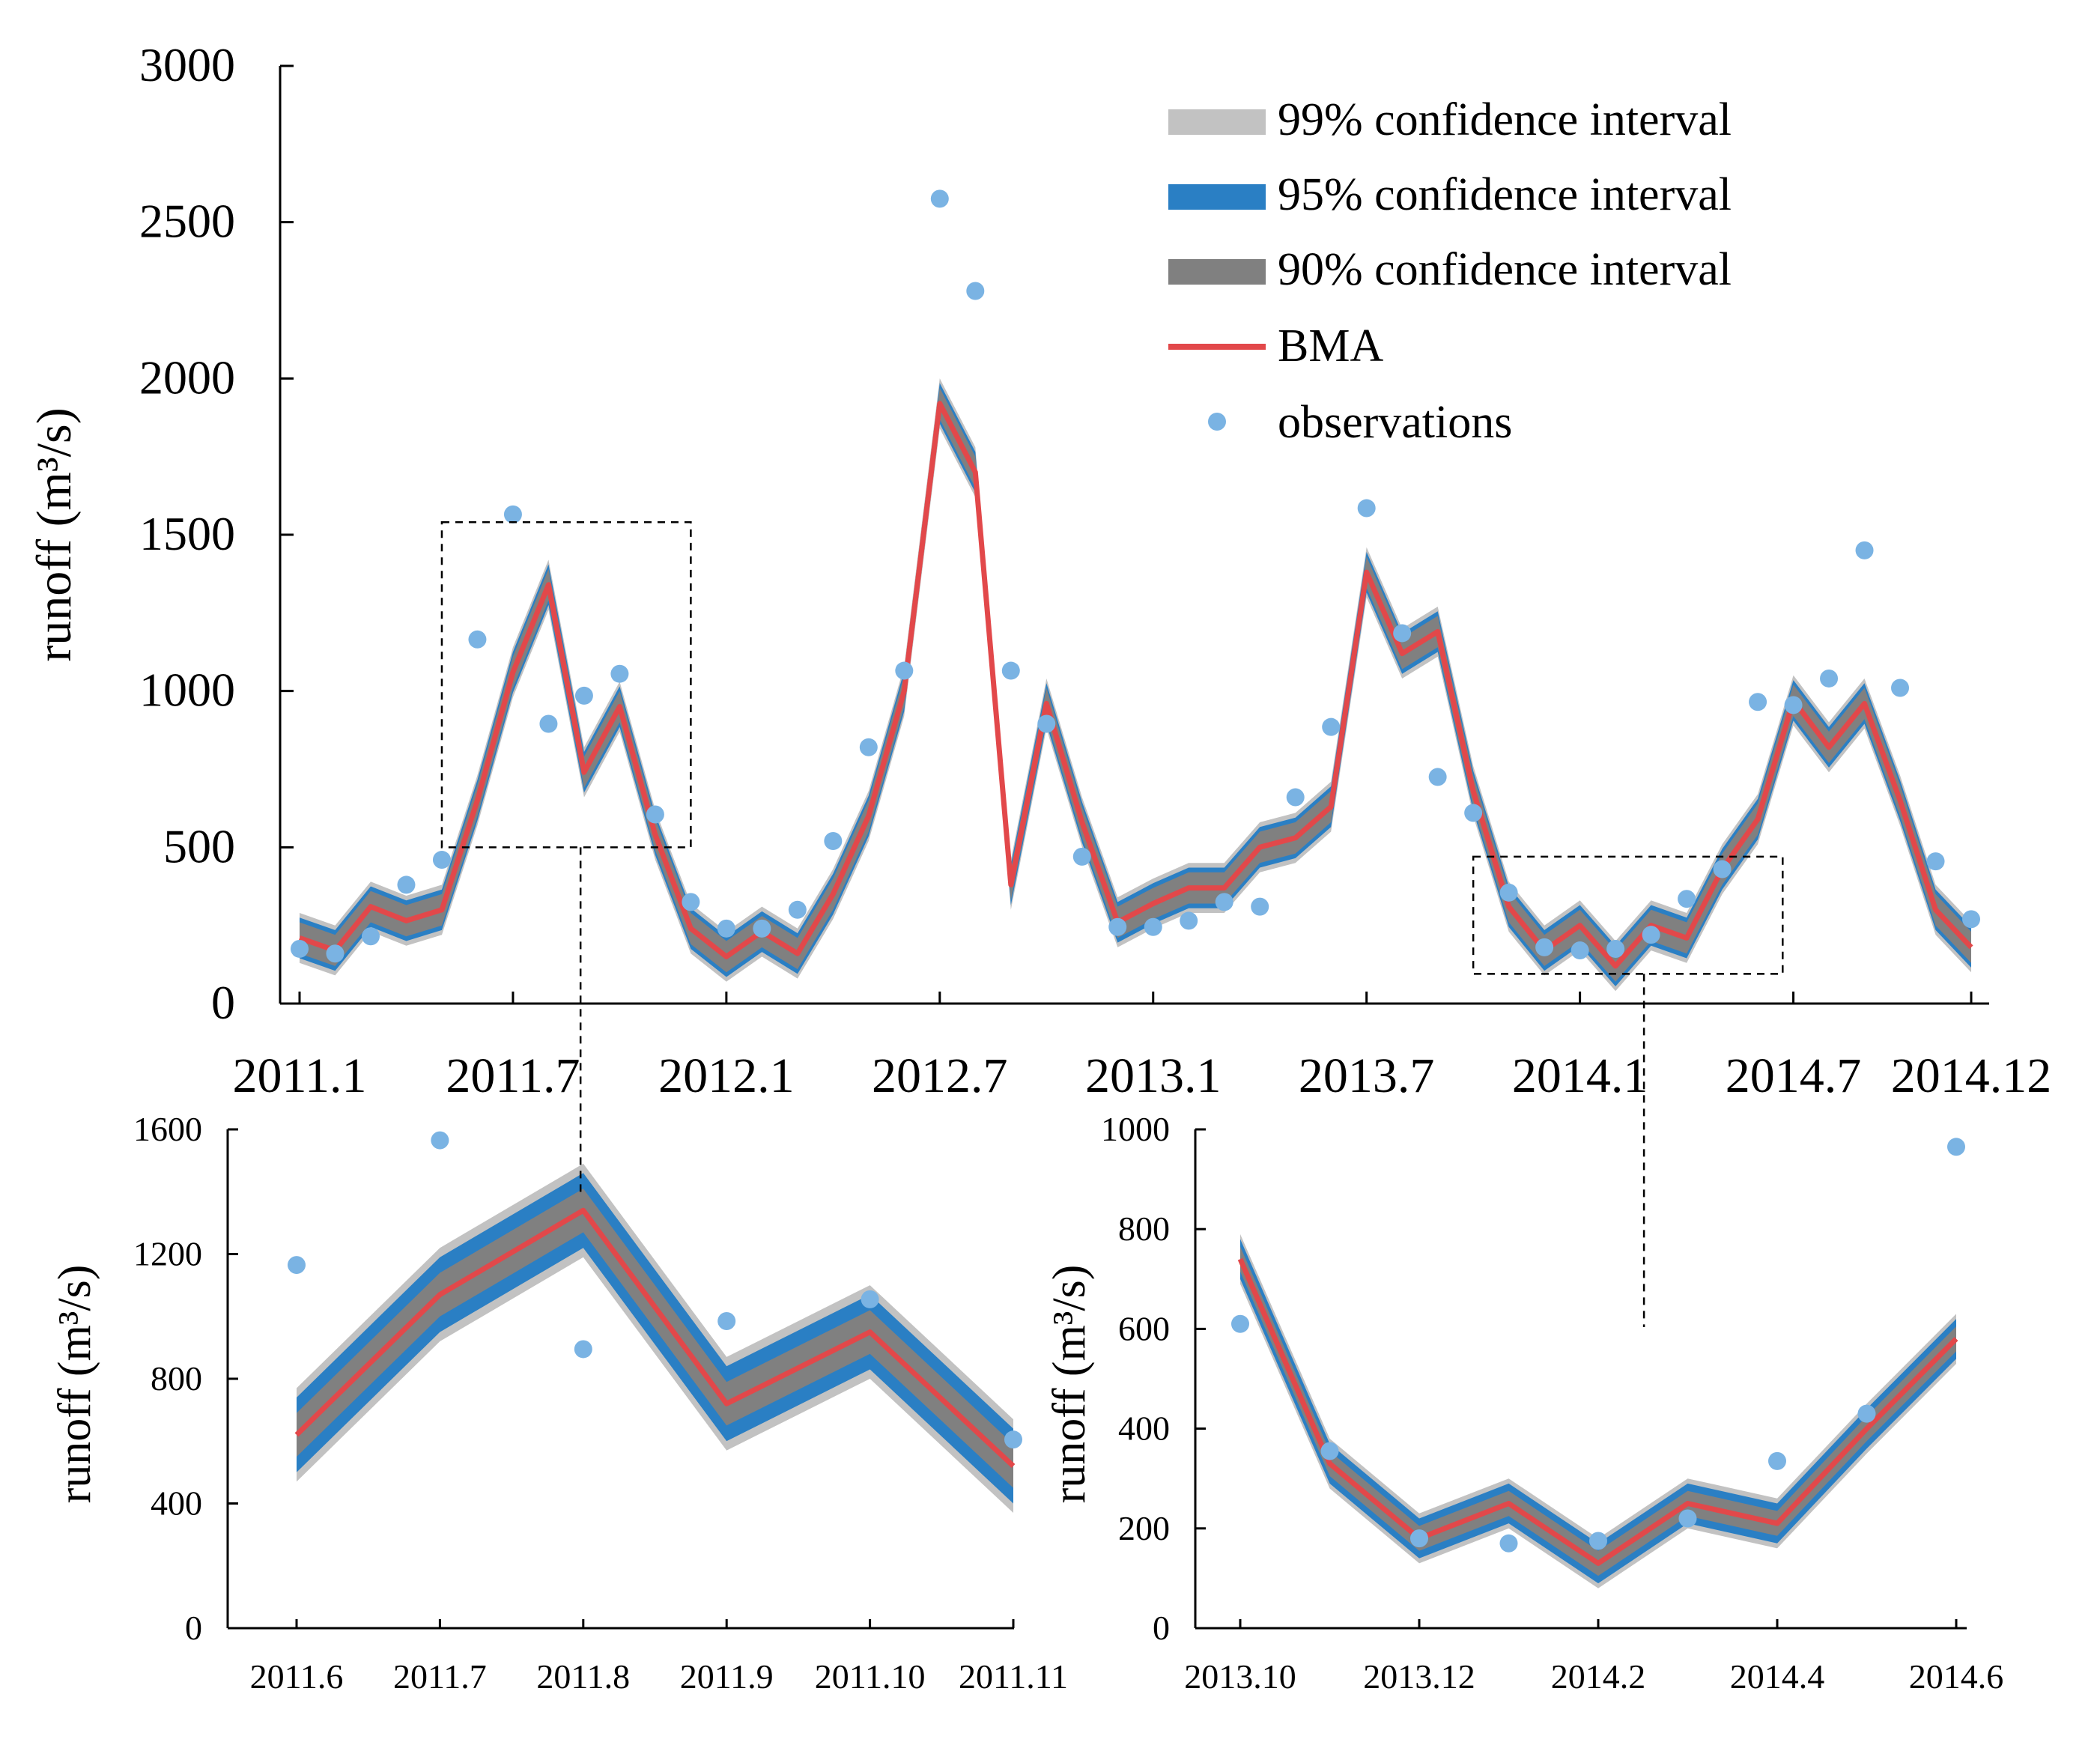 This screenshot has height=1739, width=2100. I want to click on inset-left-x-tick-label: 2011.7, so click(440, 1676).